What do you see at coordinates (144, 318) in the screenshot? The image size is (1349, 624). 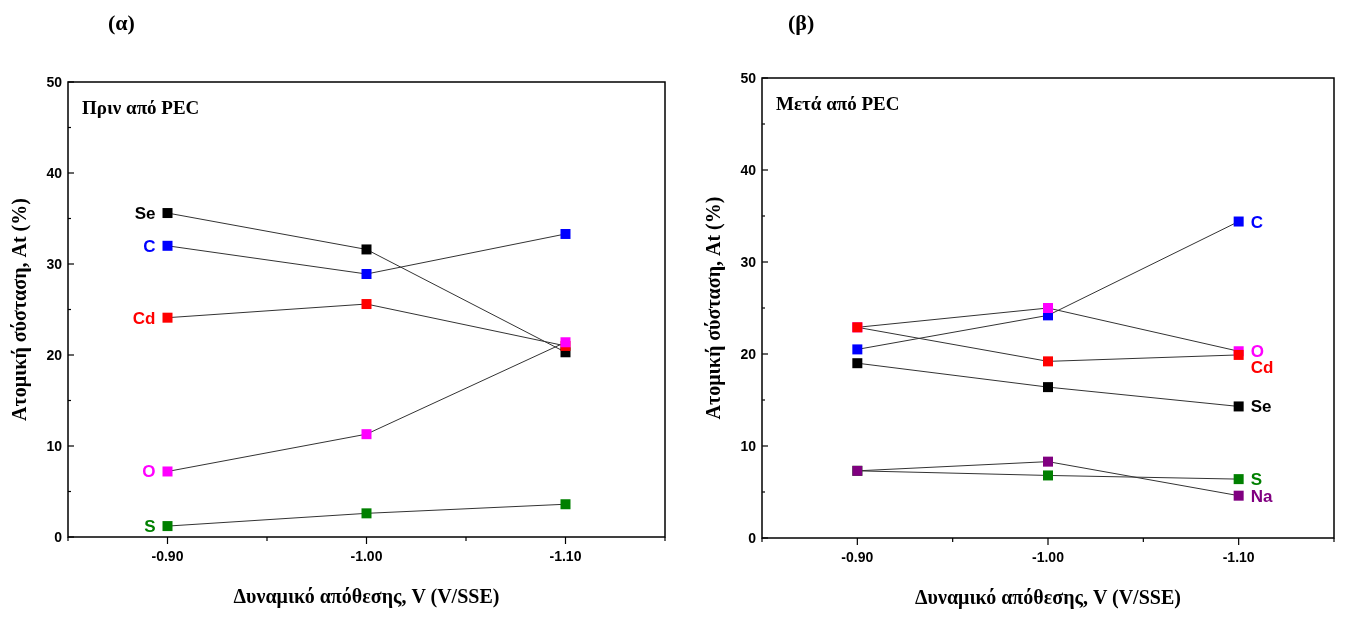 I see `series-label: Cd` at bounding box center [144, 318].